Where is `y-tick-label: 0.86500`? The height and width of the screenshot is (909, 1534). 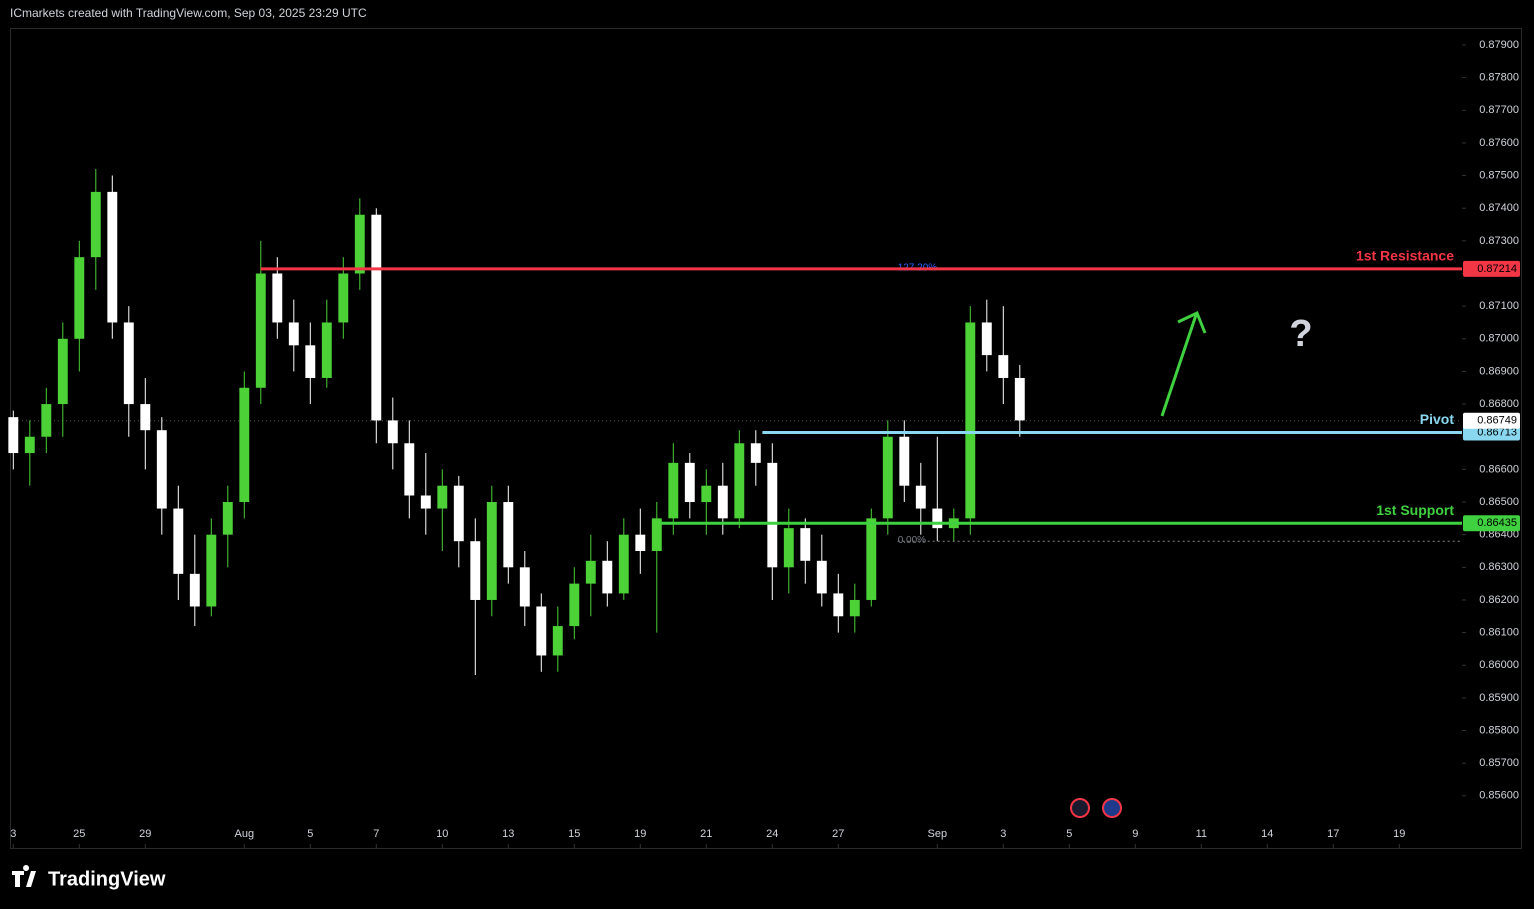
y-tick-label: 0.86500 is located at coordinates (1499, 502).